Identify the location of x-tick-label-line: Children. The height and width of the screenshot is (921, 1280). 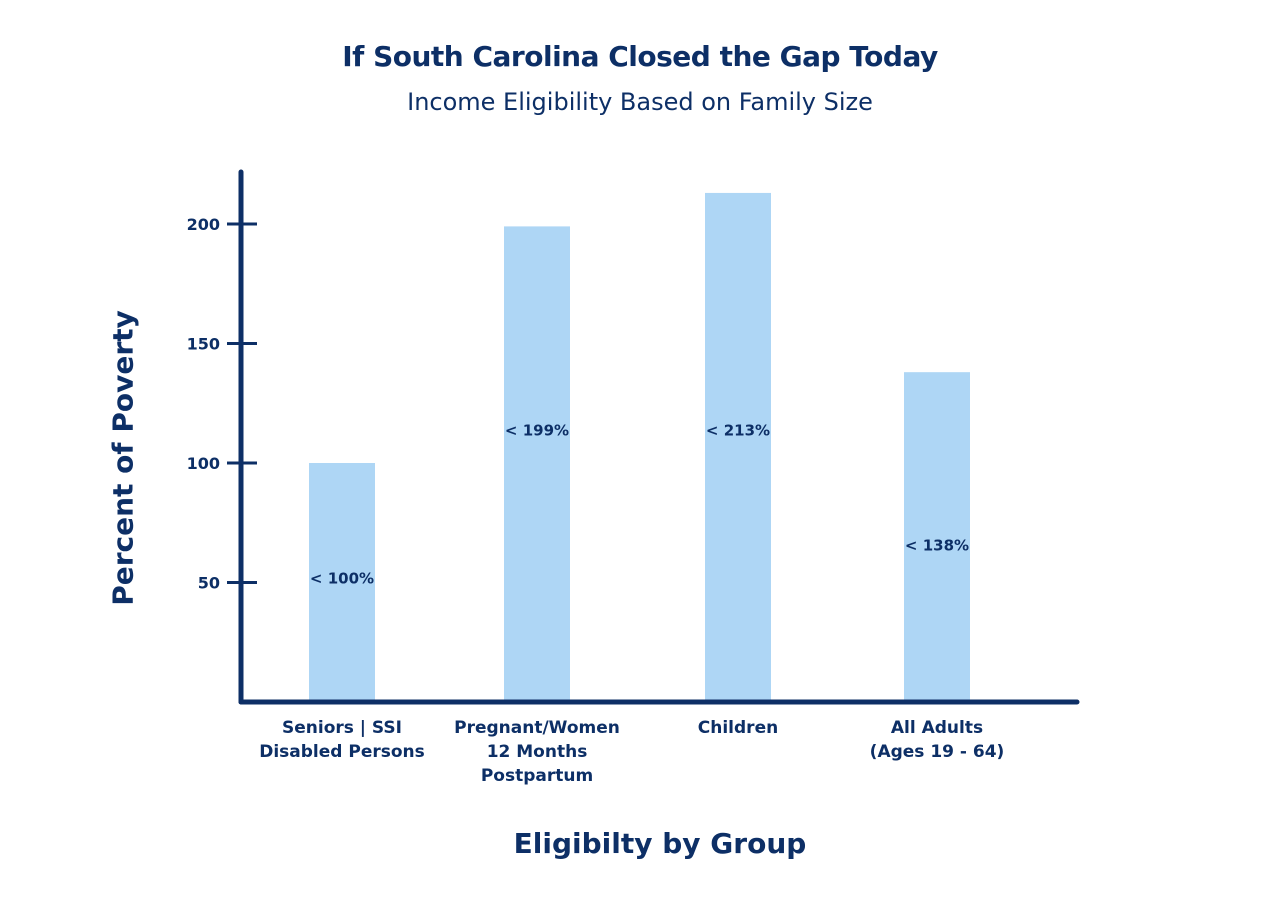
(738, 728).